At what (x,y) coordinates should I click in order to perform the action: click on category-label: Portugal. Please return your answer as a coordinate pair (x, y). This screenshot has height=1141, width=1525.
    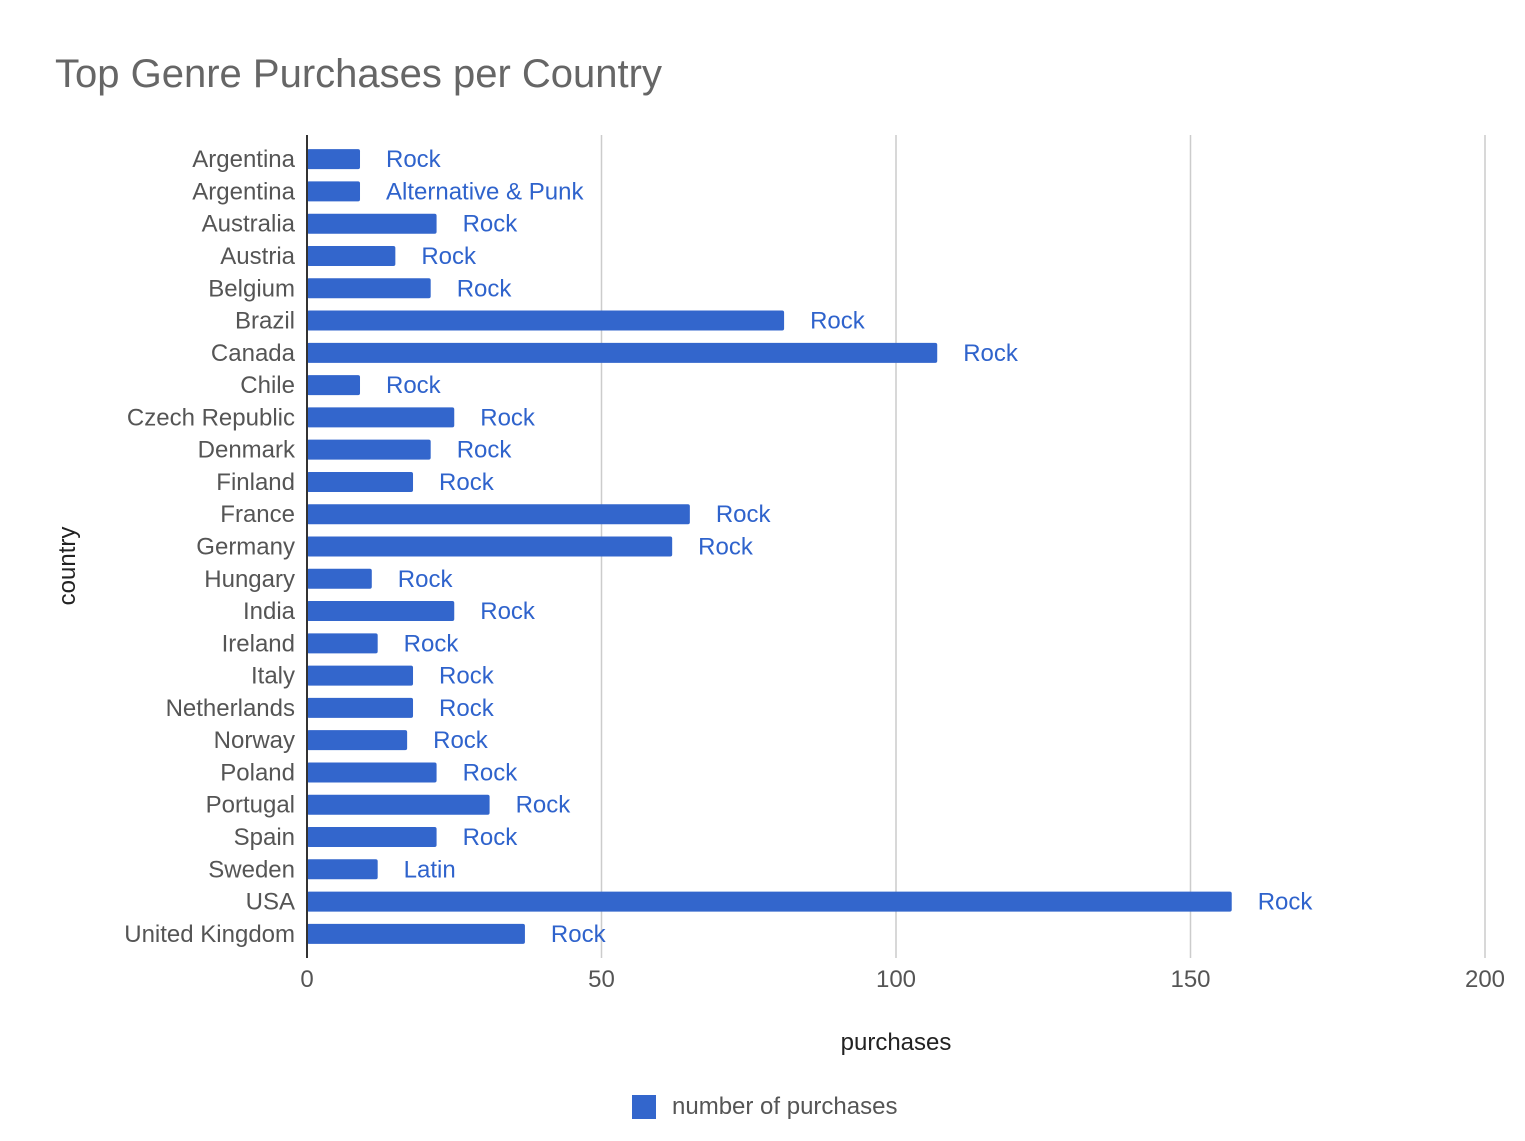
    Looking at the image, I should click on (250, 805).